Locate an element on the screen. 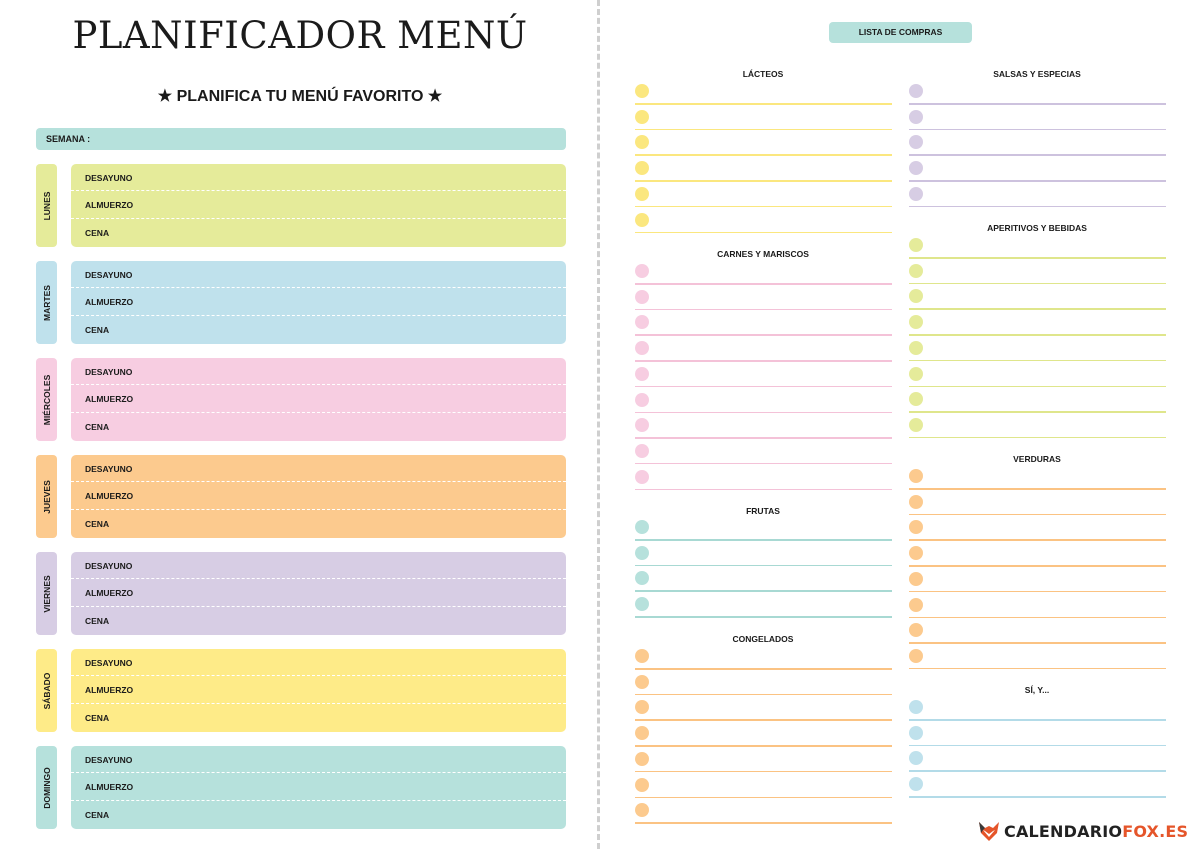 Image resolution: width=1200 pixels, height=849 pixels. week-field: SEMANA : is located at coordinates (301, 139).